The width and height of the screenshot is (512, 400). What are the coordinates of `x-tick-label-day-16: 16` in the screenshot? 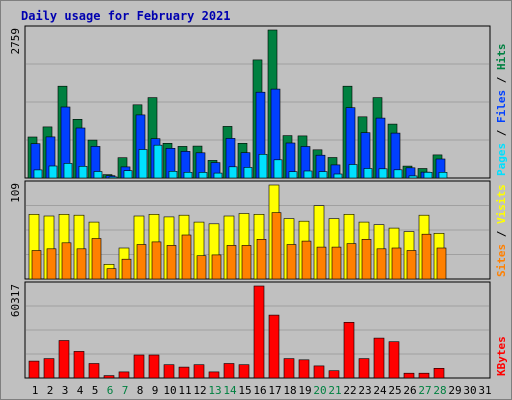 It's located at (259, 390).